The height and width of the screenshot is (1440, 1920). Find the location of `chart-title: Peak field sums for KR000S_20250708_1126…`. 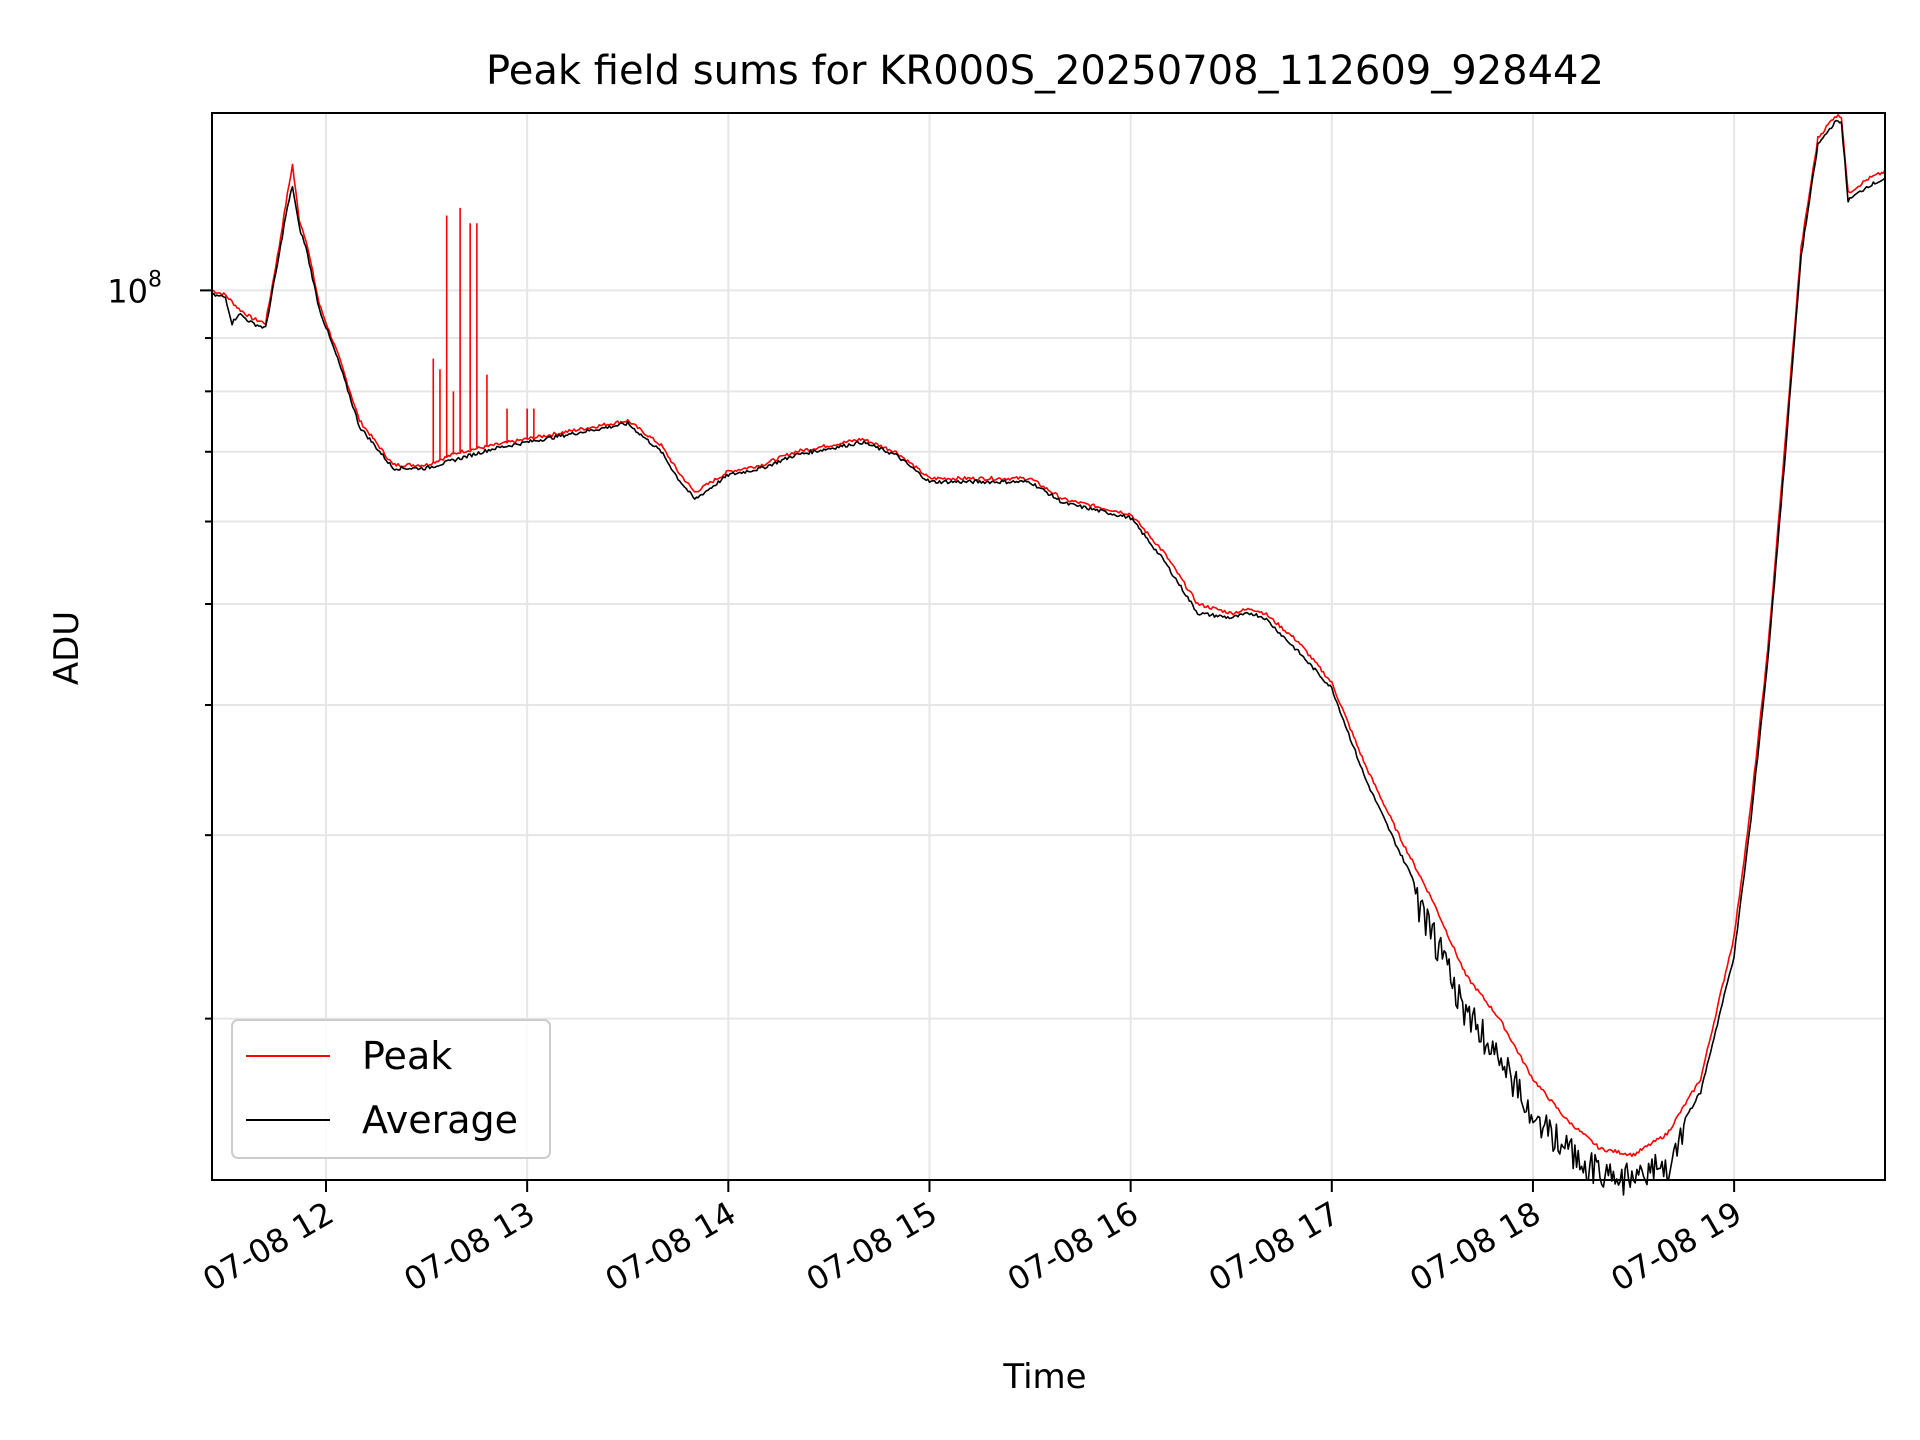

chart-title: Peak field sums for KR000S_20250708_1126… is located at coordinates (1045, 71).